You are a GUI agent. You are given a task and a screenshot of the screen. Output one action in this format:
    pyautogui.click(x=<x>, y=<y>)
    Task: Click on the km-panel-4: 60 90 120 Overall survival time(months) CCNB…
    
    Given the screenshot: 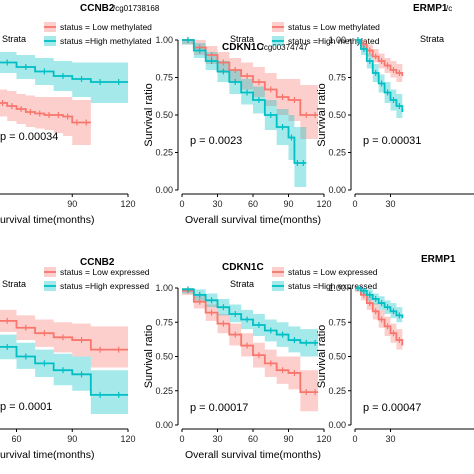 What is the action you would take?
    pyautogui.click(x=75, y=359)
    